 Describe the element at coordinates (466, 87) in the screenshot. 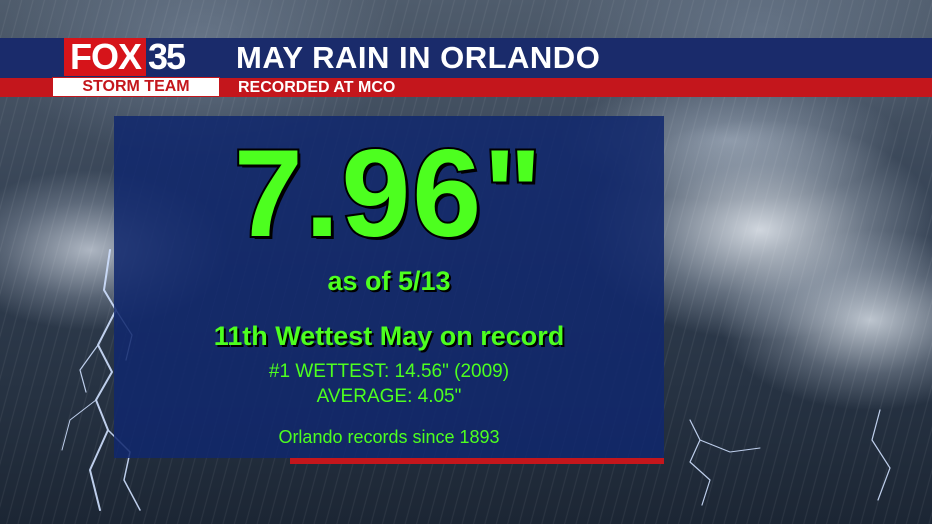

I see `header-subtitle-bar` at that location.